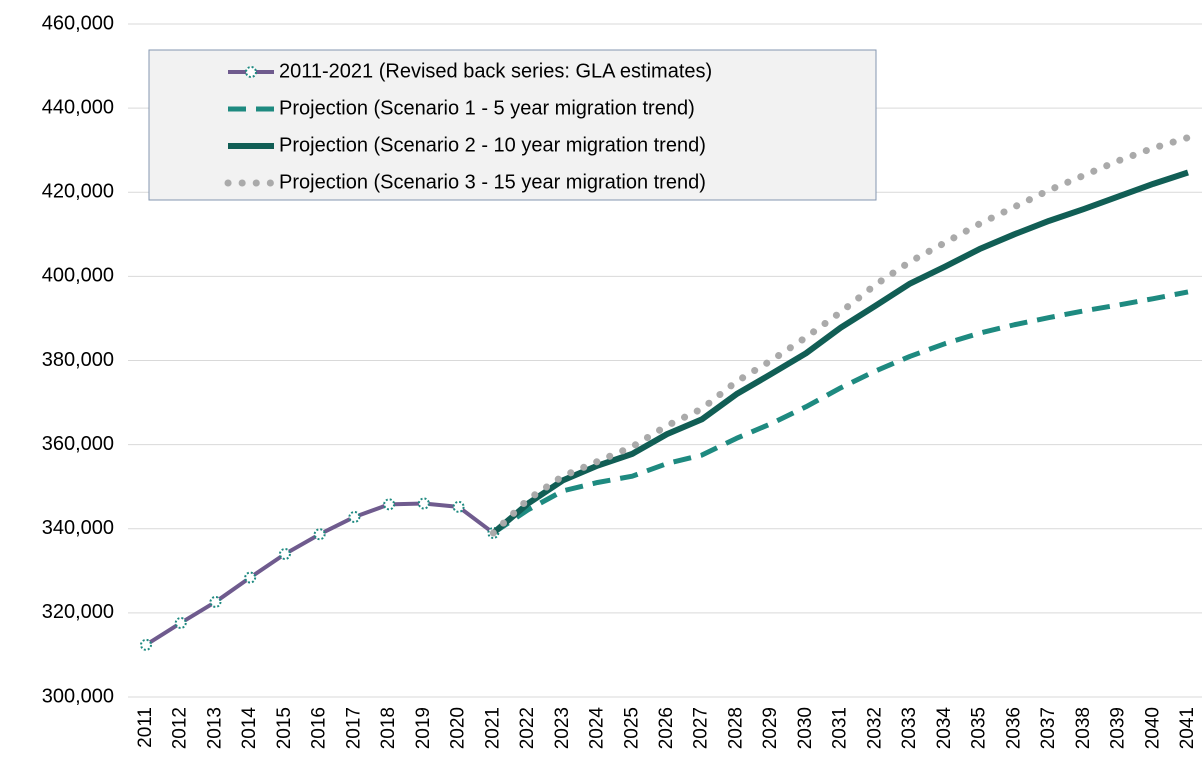  I want to click on y-tick-label: 420,000, so click(78, 192).